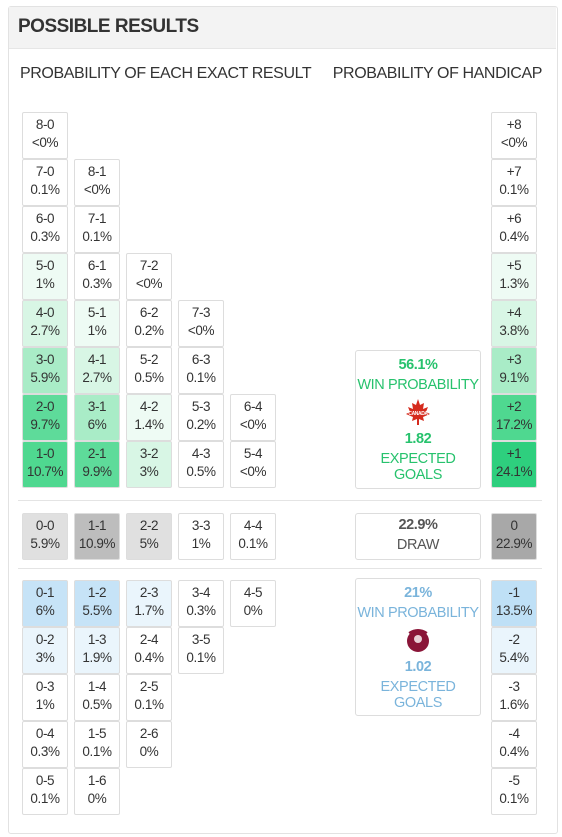  What do you see at coordinates (514, 471) in the screenshot?
I see `probability: 24.1%` at bounding box center [514, 471].